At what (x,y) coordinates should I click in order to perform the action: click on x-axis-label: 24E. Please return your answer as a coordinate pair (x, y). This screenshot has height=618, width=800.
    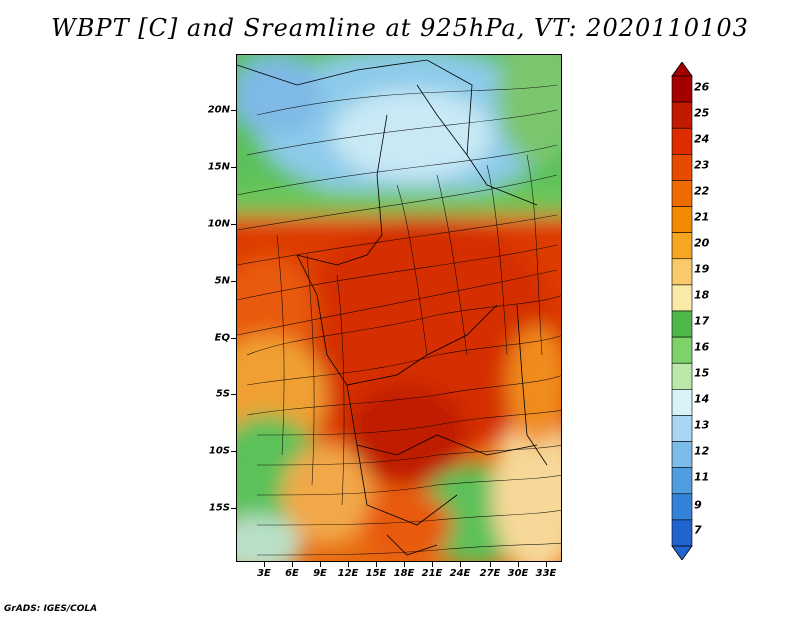
    Looking at the image, I should click on (460, 573).